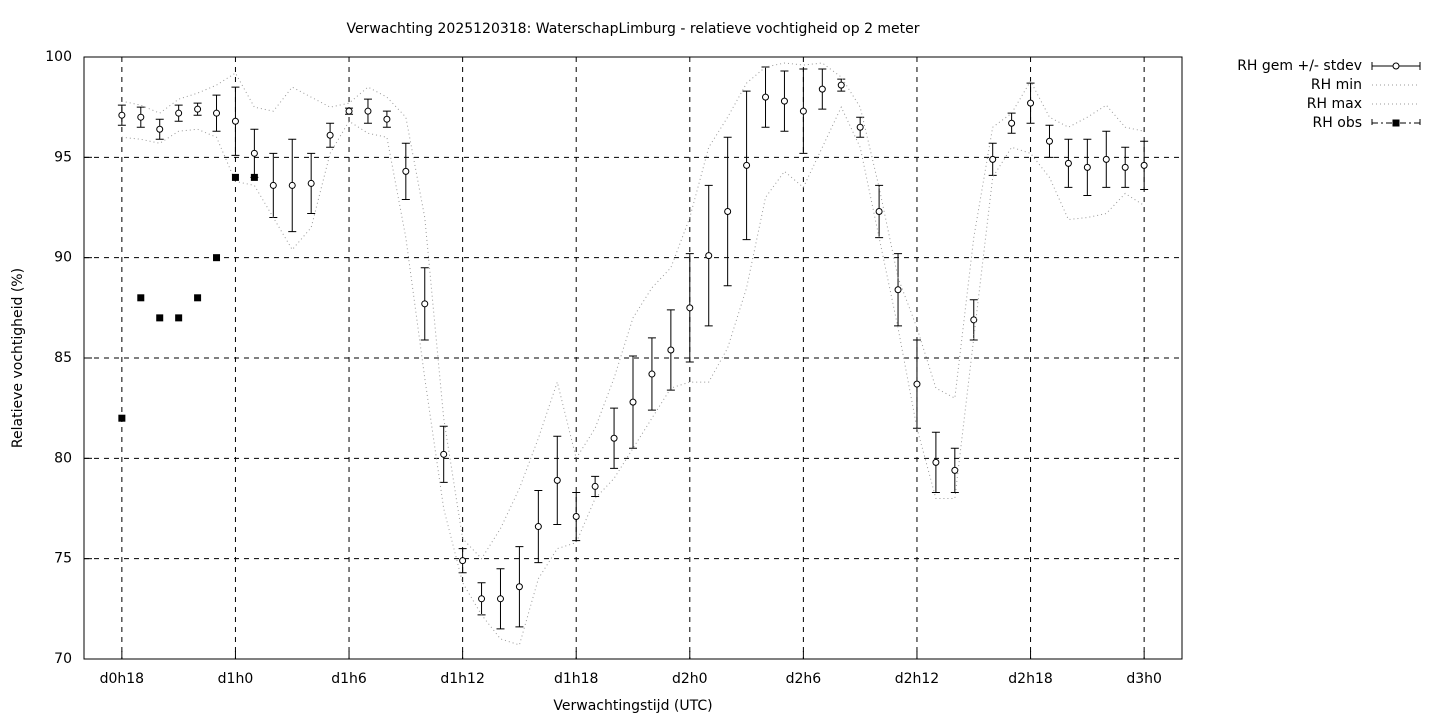  Describe the element at coordinates (58, 57) in the screenshot. I see `y-tick-label: 100` at that location.